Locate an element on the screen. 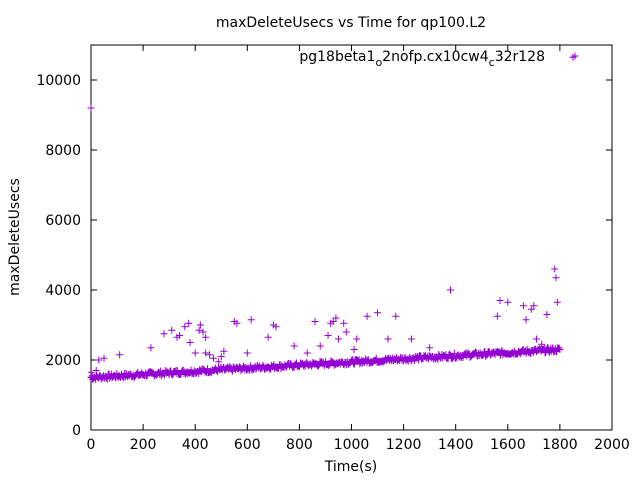 The width and height of the screenshot is (640, 480). y-tick-label: 6000 is located at coordinates (63, 221).